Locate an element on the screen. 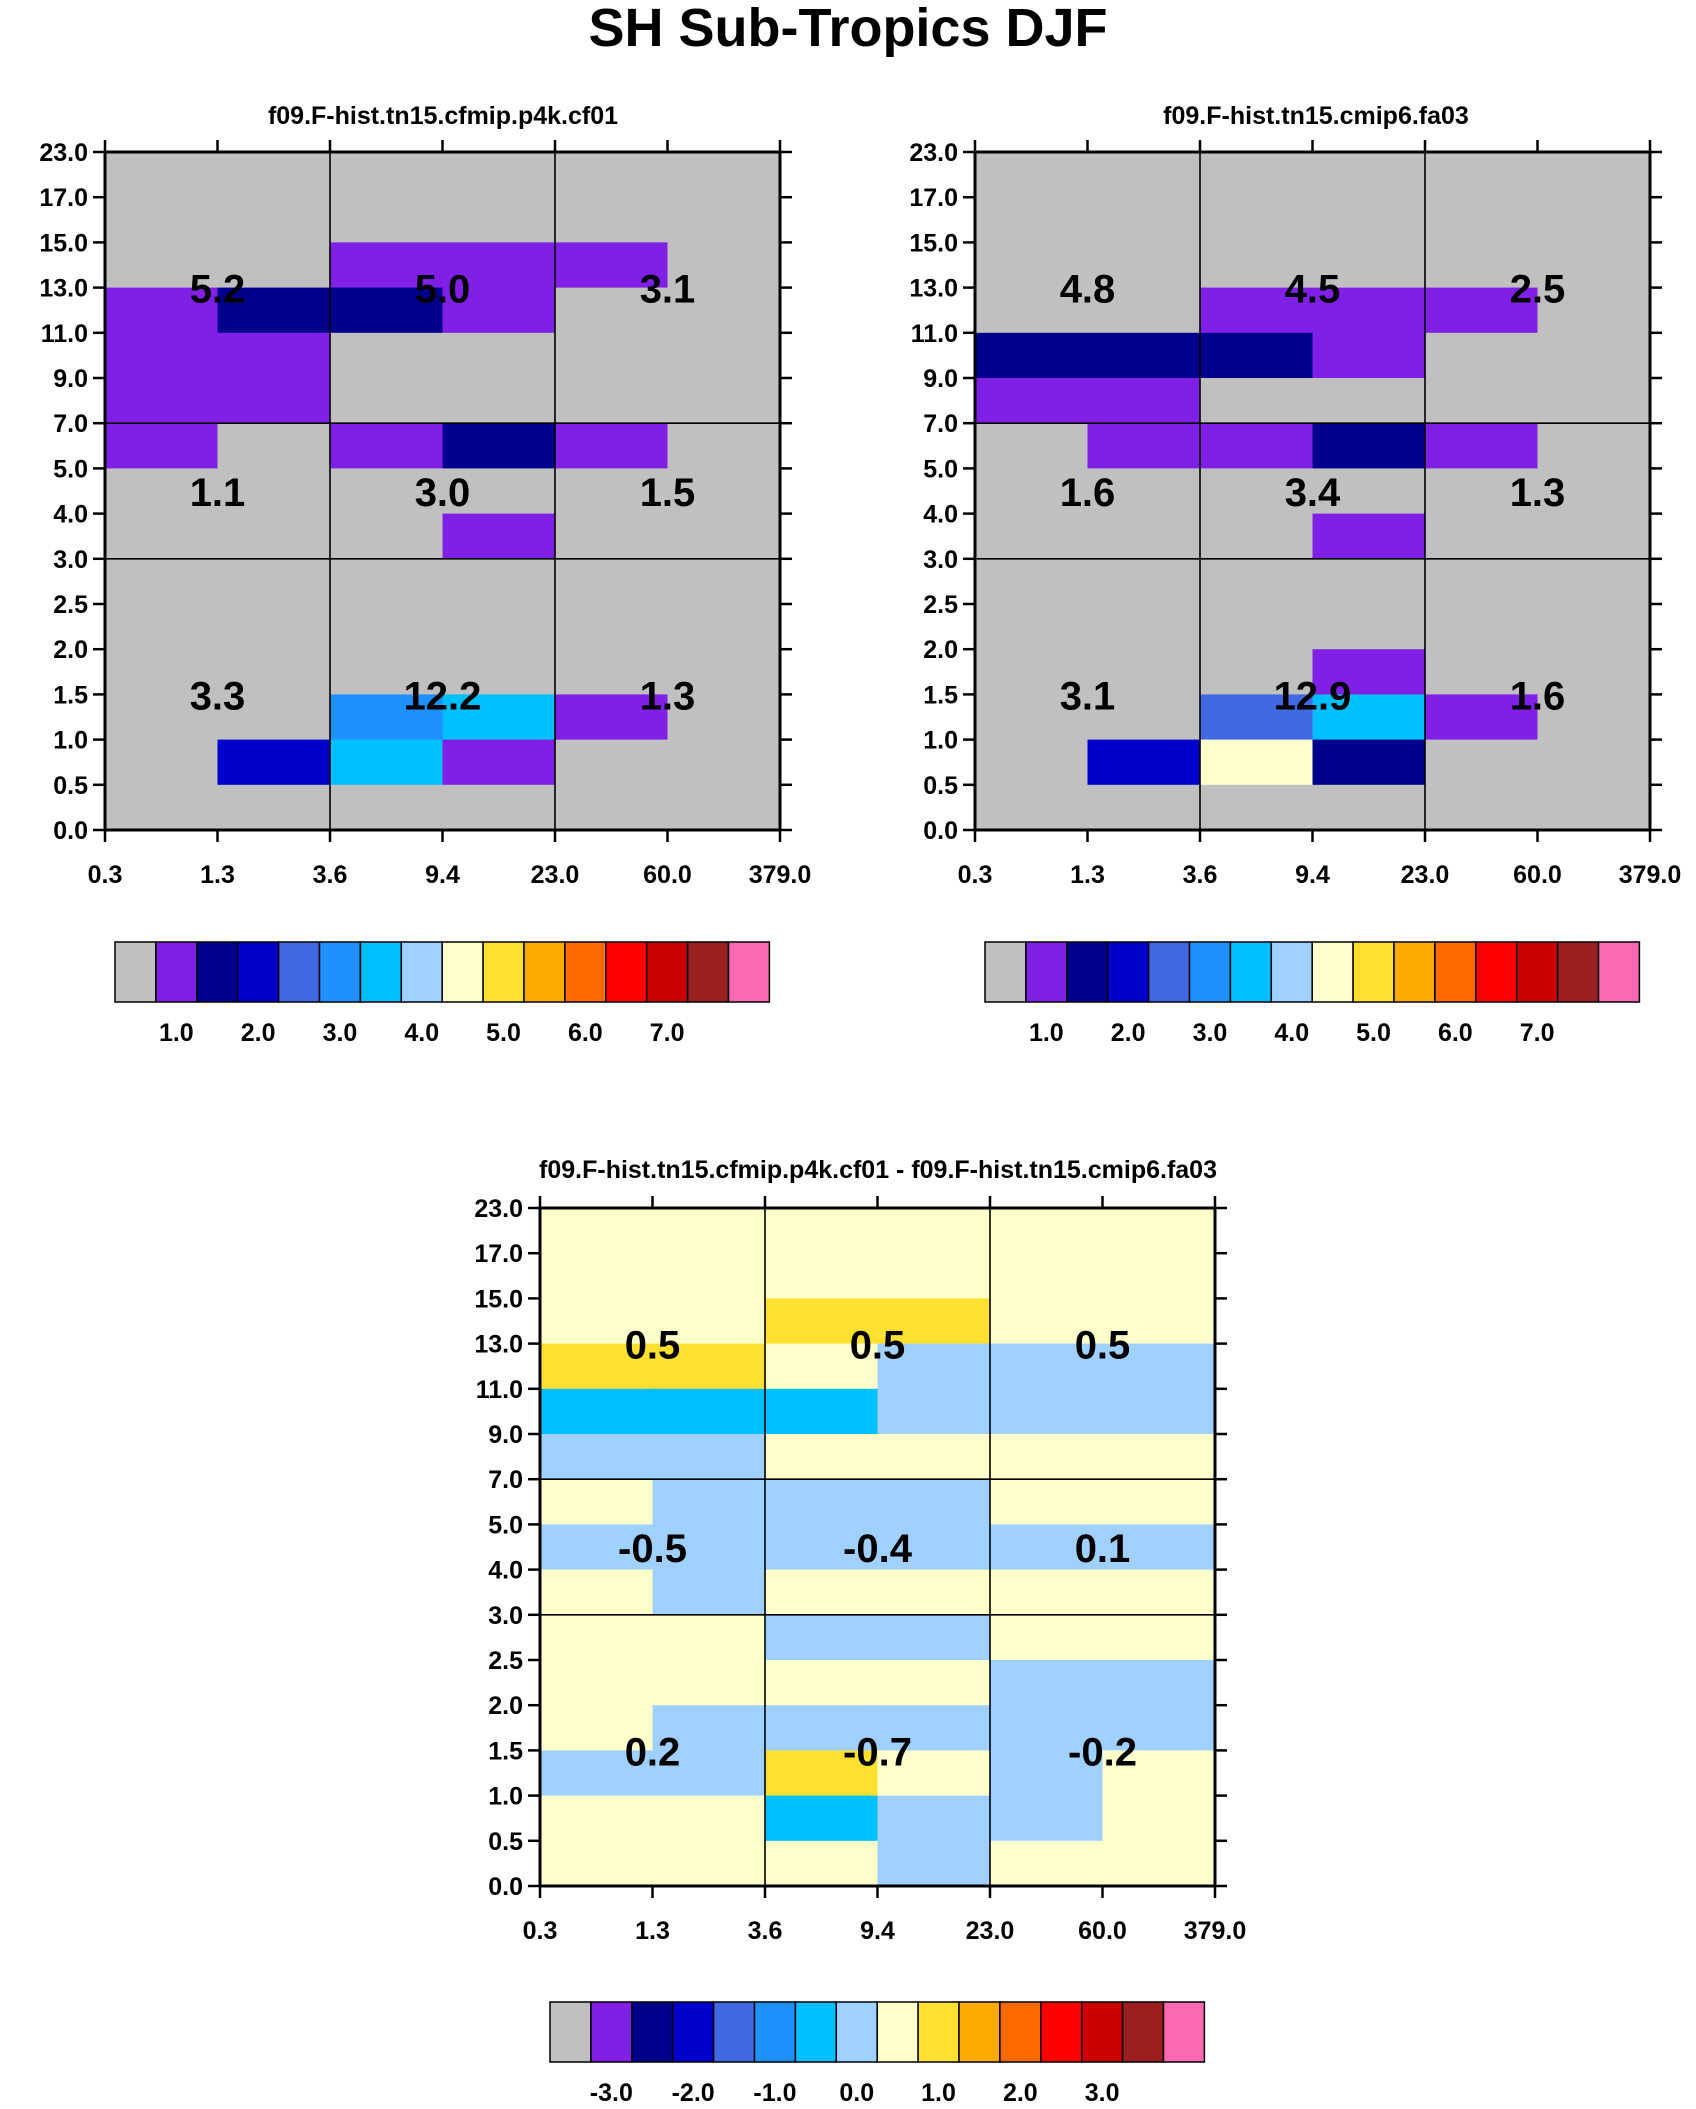 This screenshot has width=1696, height=2109. y-tick-label: 5.0 is located at coordinates (70, 469).